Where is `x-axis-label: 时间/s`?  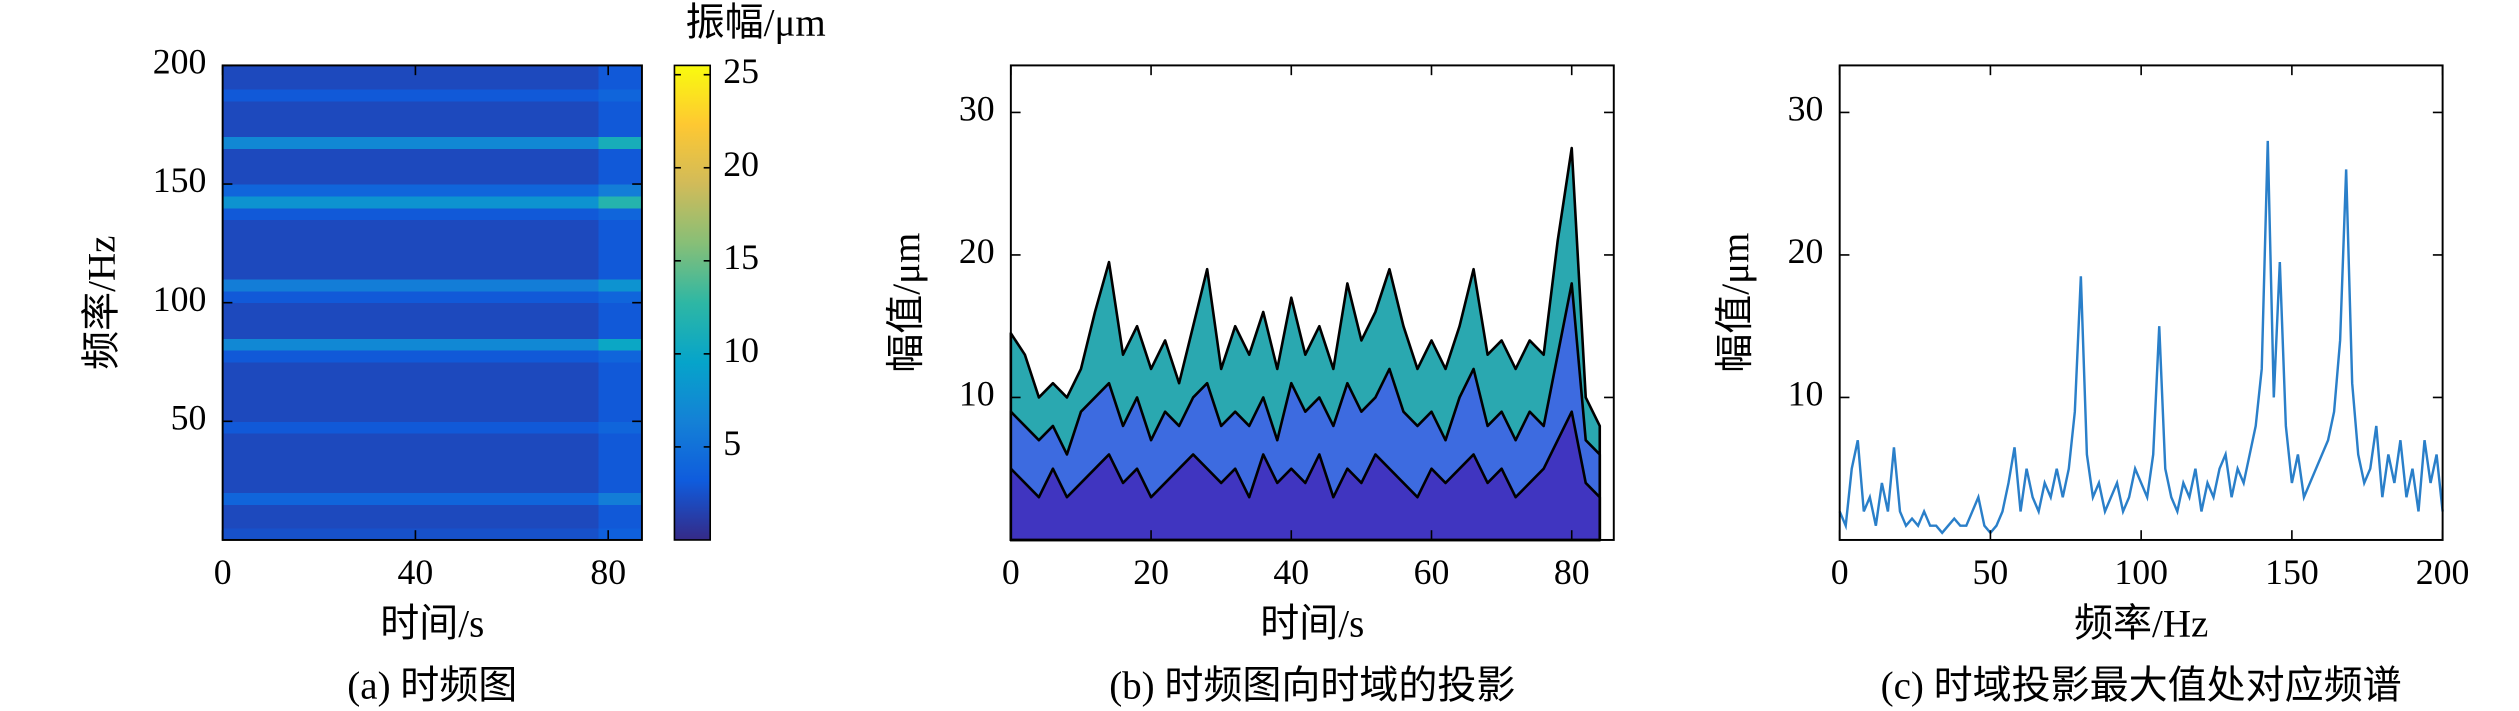
x-axis-label: 时间/s is located at coordinates (432, 624).